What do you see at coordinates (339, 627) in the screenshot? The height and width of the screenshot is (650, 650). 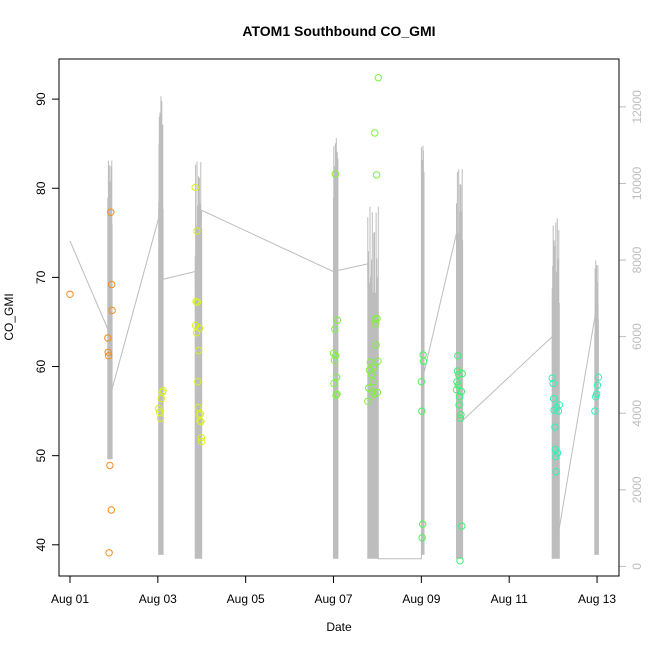 I see `x-axis-label: Date` at bounding box center [339, 627].